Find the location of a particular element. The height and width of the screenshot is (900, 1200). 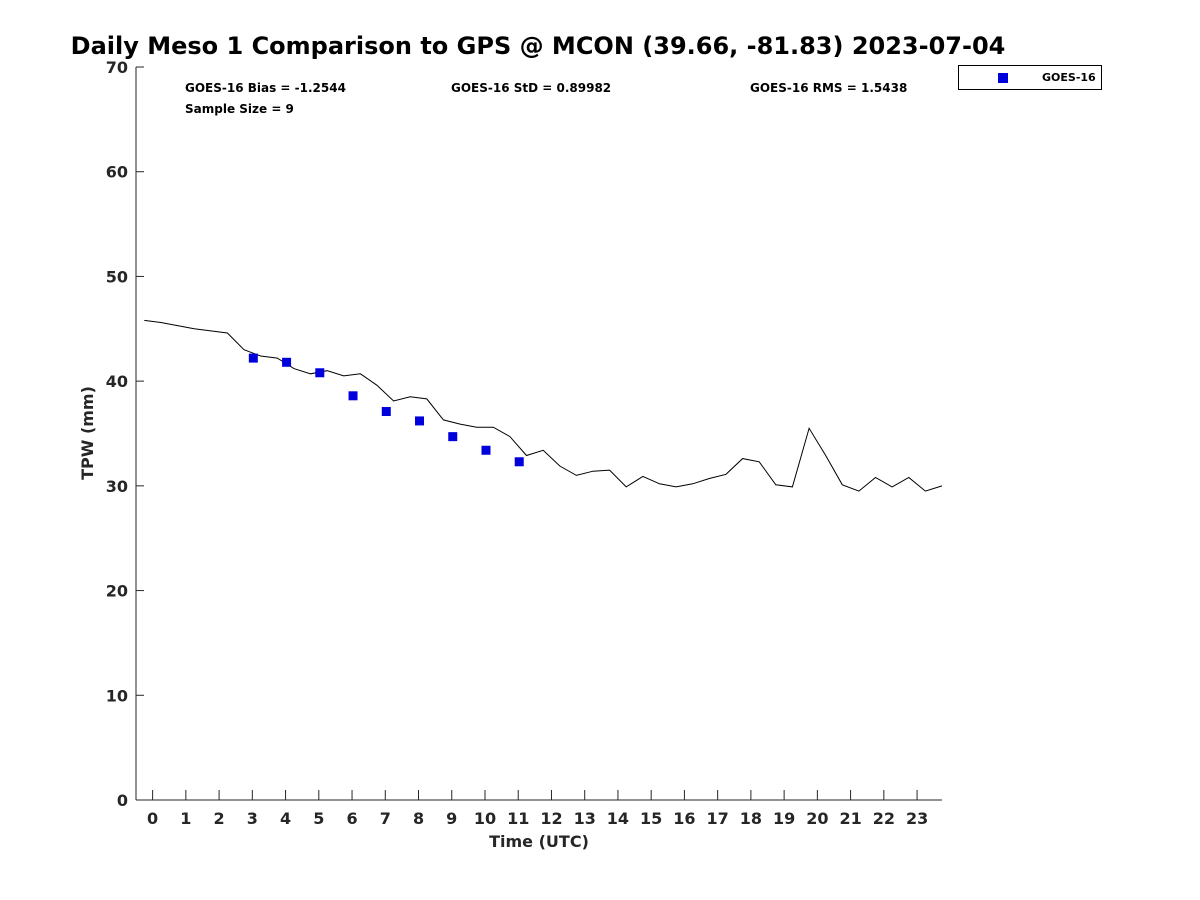

x-tick-label: 20 is located at coordinates (817, 818).